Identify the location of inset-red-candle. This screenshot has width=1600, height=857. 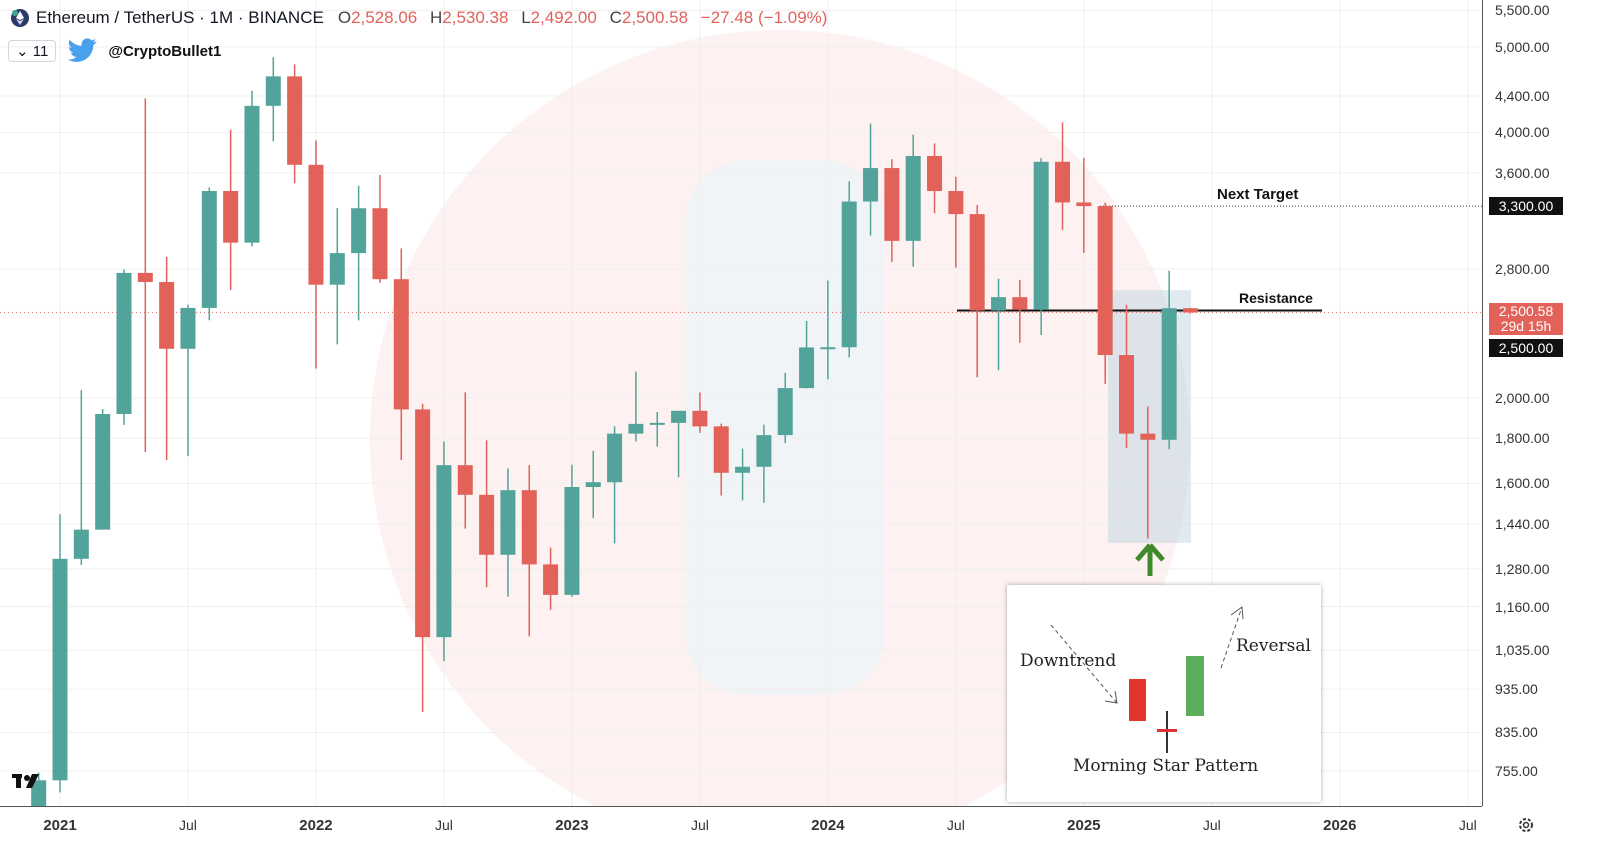
(1137, 700).